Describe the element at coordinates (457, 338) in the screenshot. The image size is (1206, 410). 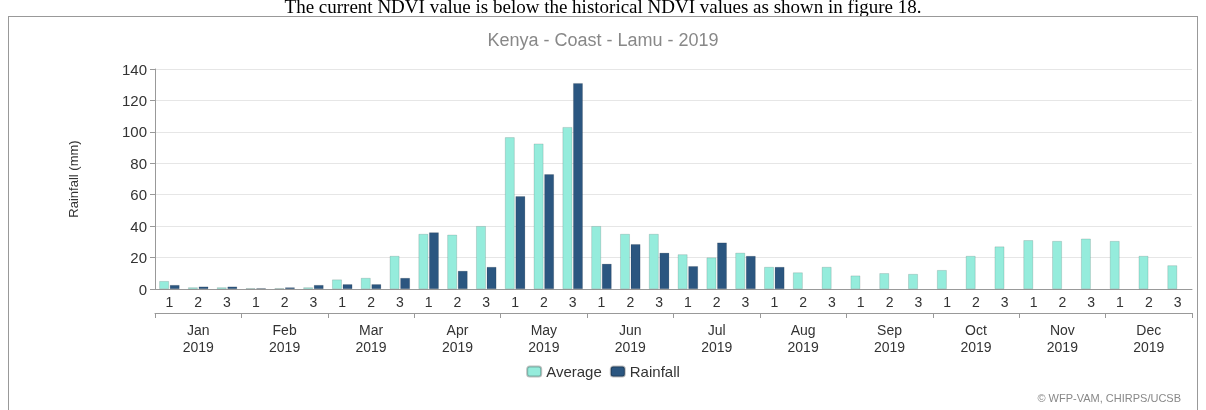
I see `text: Apr 2019` at that location.